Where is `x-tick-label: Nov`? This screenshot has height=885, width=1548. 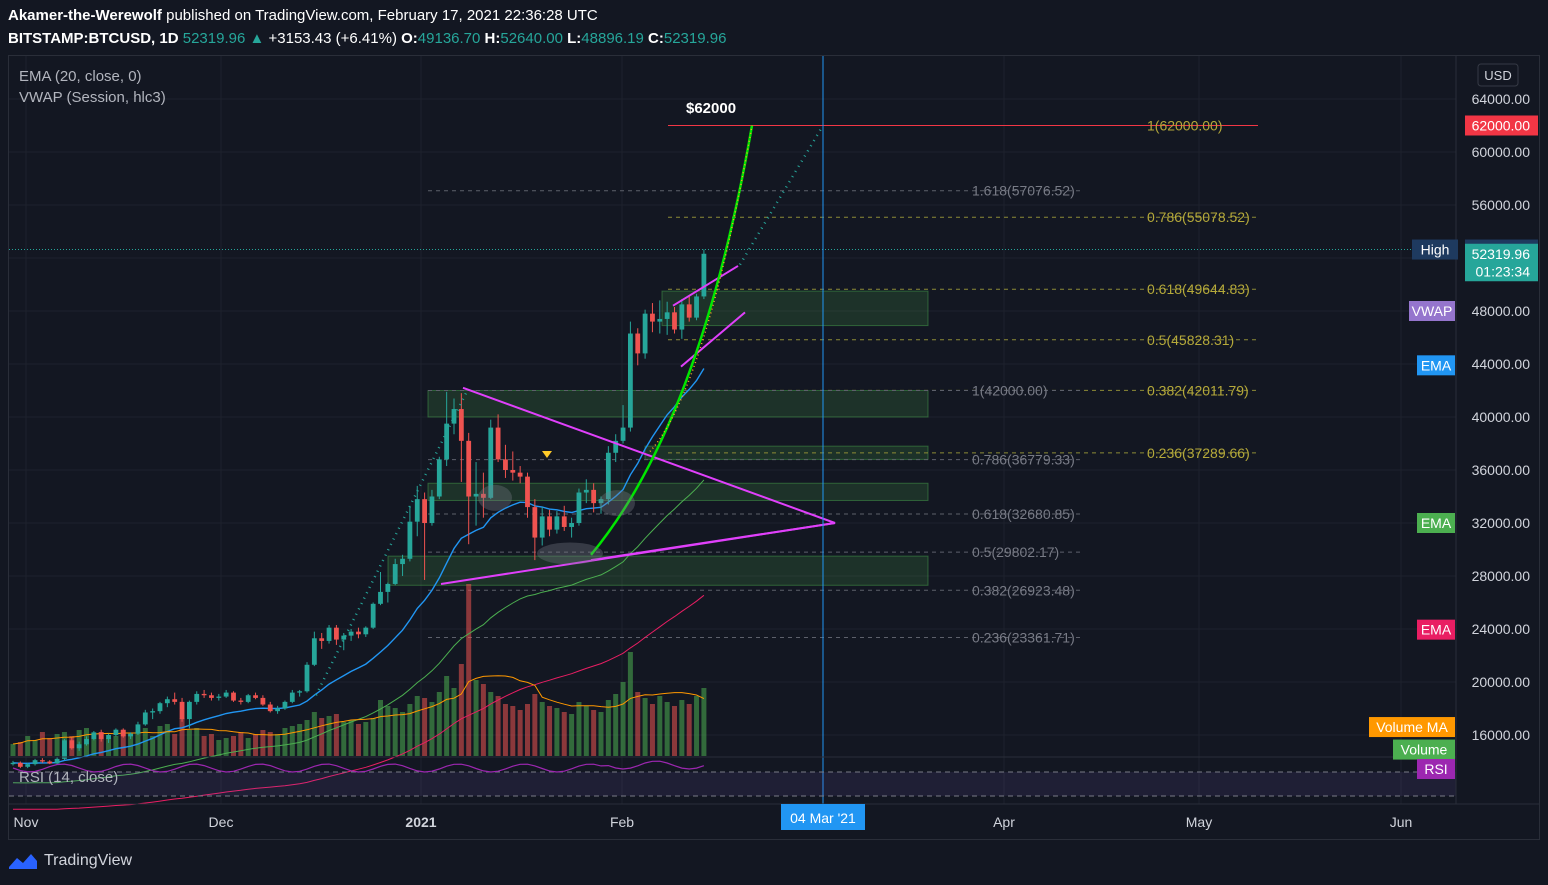 x-tick-label: Nov is located at coordinates (26, 822).